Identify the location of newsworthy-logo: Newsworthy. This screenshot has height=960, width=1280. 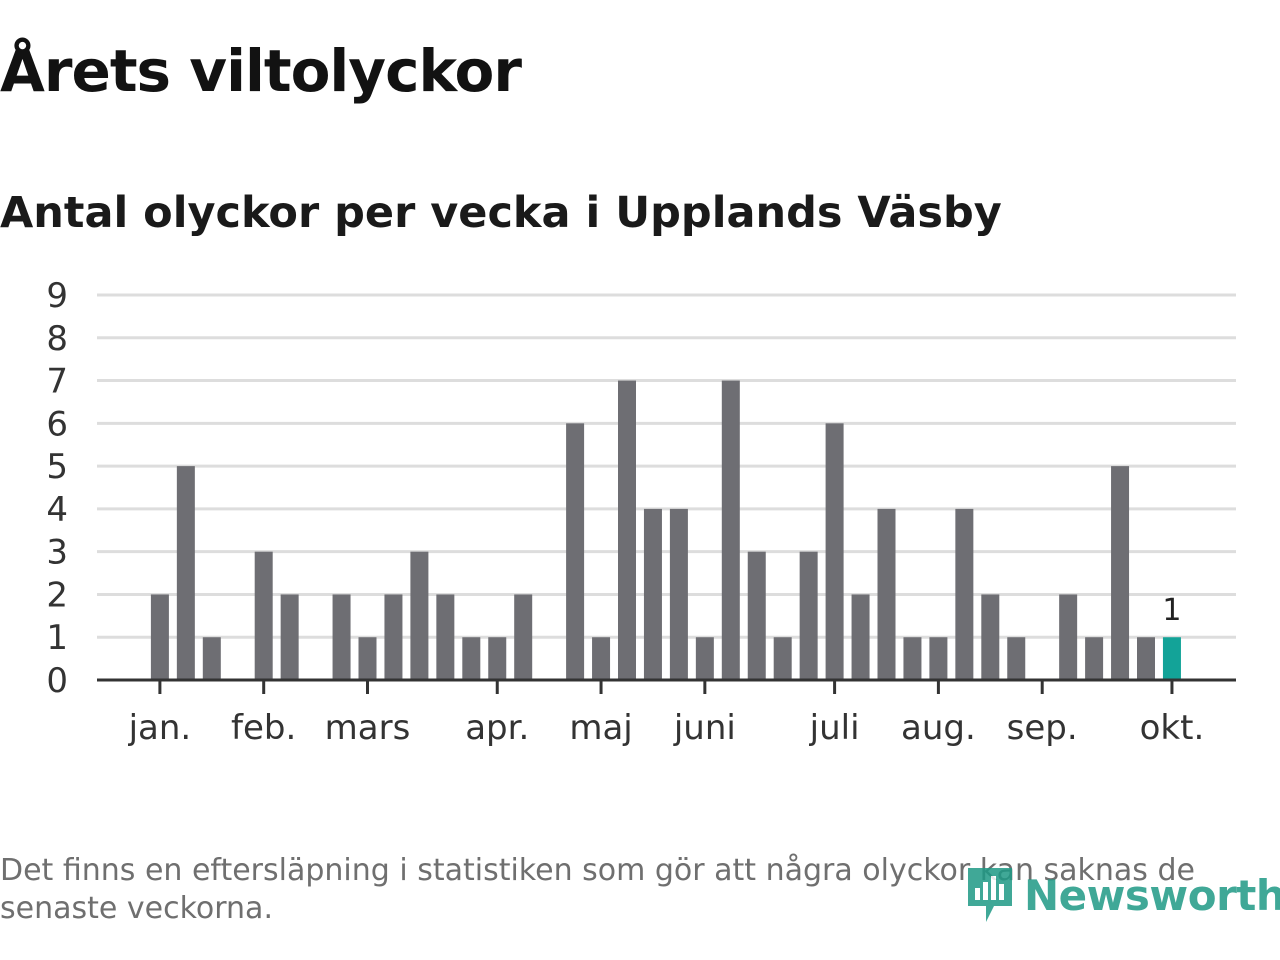
(1122, 895).